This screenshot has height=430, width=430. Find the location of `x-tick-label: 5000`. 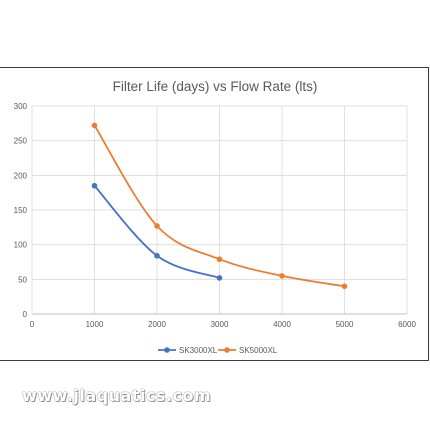

x-tick-label: 5000 is located at coordinates (345, 324).